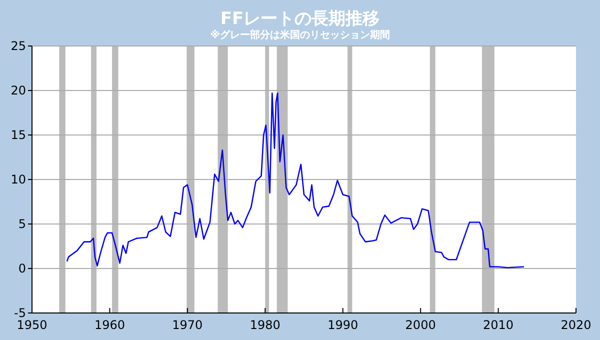 Image resolution: width=600 pixels, height=340 pixels. I want to click on x-tick-label: 1990, so click(343, 325).